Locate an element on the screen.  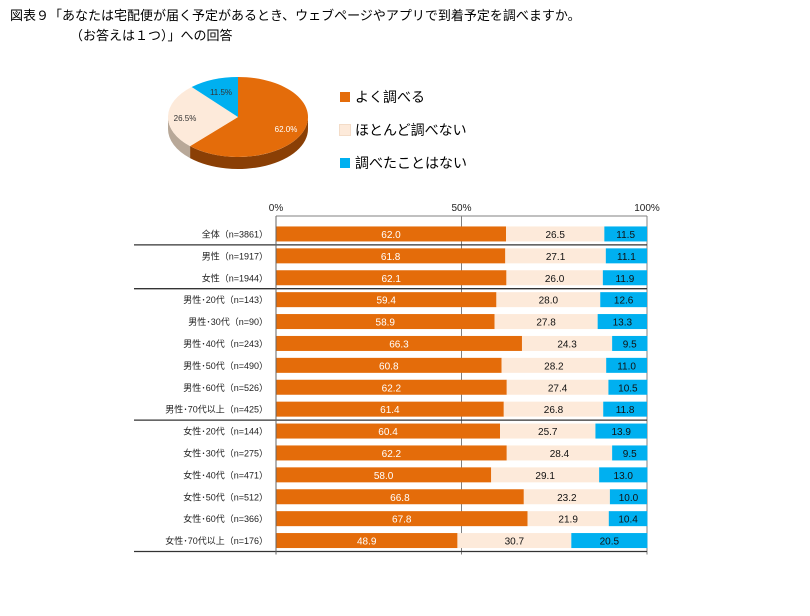
x-tick-label: 50% is located at coordinates (461, 208).